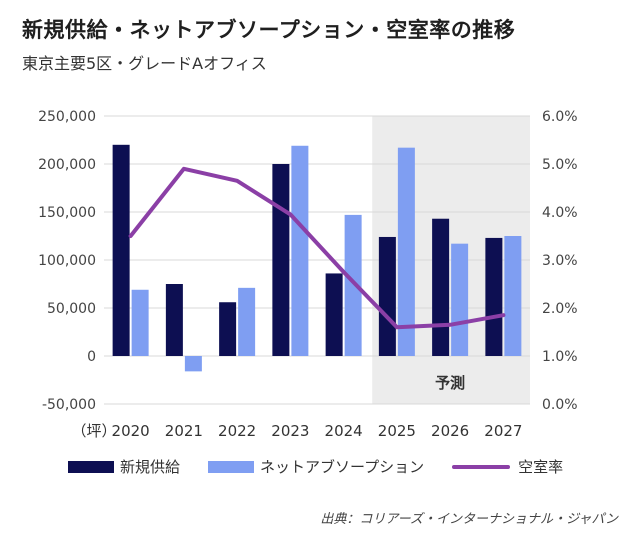  I want to click on legend: 新規供給 ネットアブソープション 空室率, so click(329, 466).